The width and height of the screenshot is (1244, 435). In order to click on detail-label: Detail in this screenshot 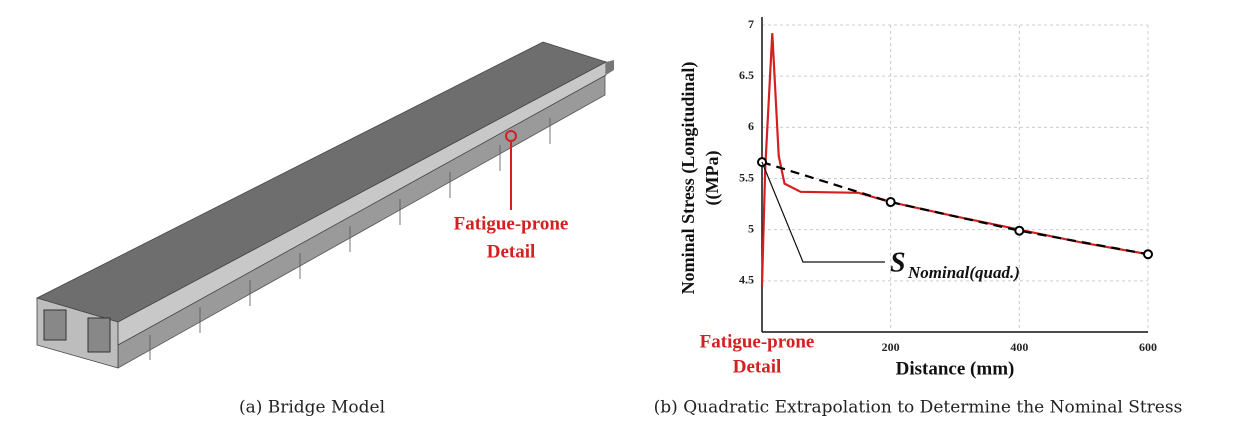, I will do `click(757, 366)`.